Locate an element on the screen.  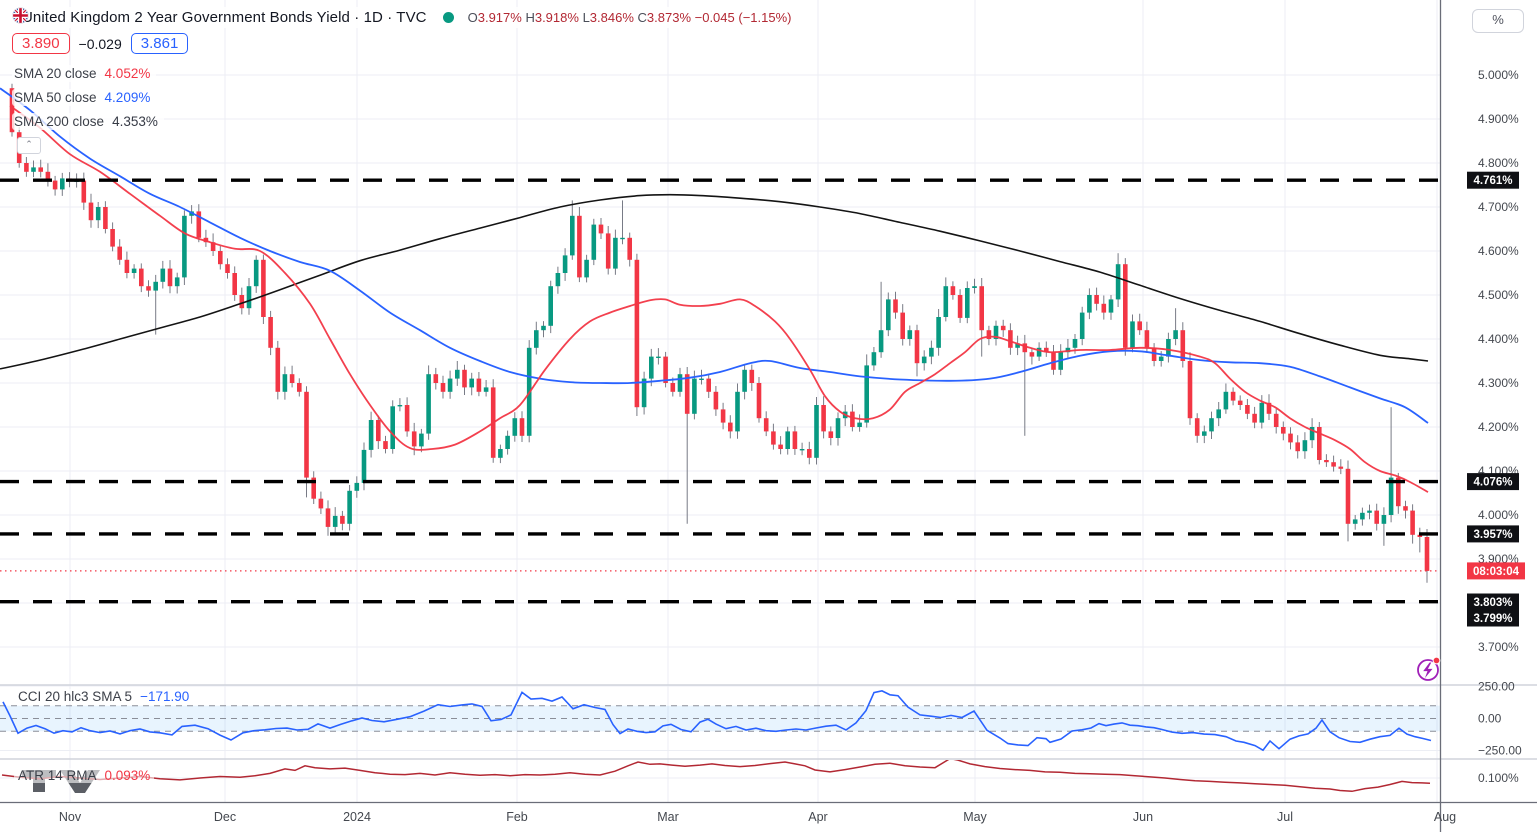
buy-price-button: 3.861 is located at coordinates (159, 43).